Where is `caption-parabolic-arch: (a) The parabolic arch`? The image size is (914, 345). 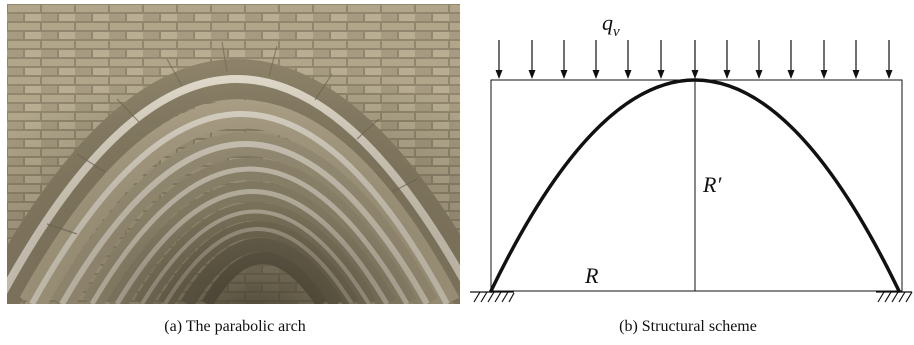 caption-parabolic-arch: (a) The parabolic arch is located at coordinates (235, 326).